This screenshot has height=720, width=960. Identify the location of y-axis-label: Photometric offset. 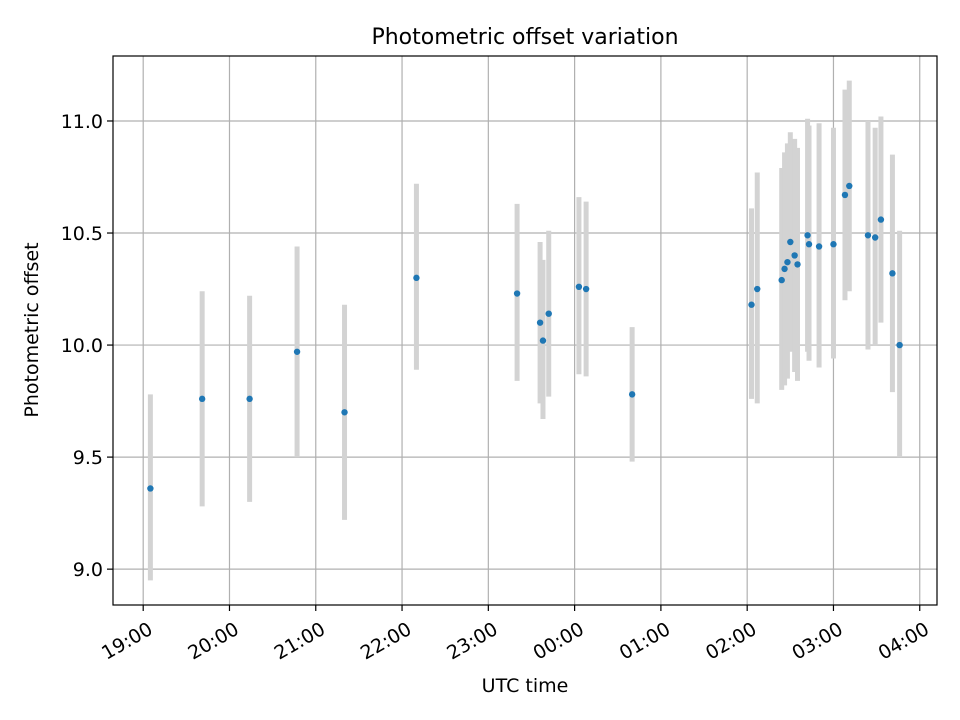
(32, 329).